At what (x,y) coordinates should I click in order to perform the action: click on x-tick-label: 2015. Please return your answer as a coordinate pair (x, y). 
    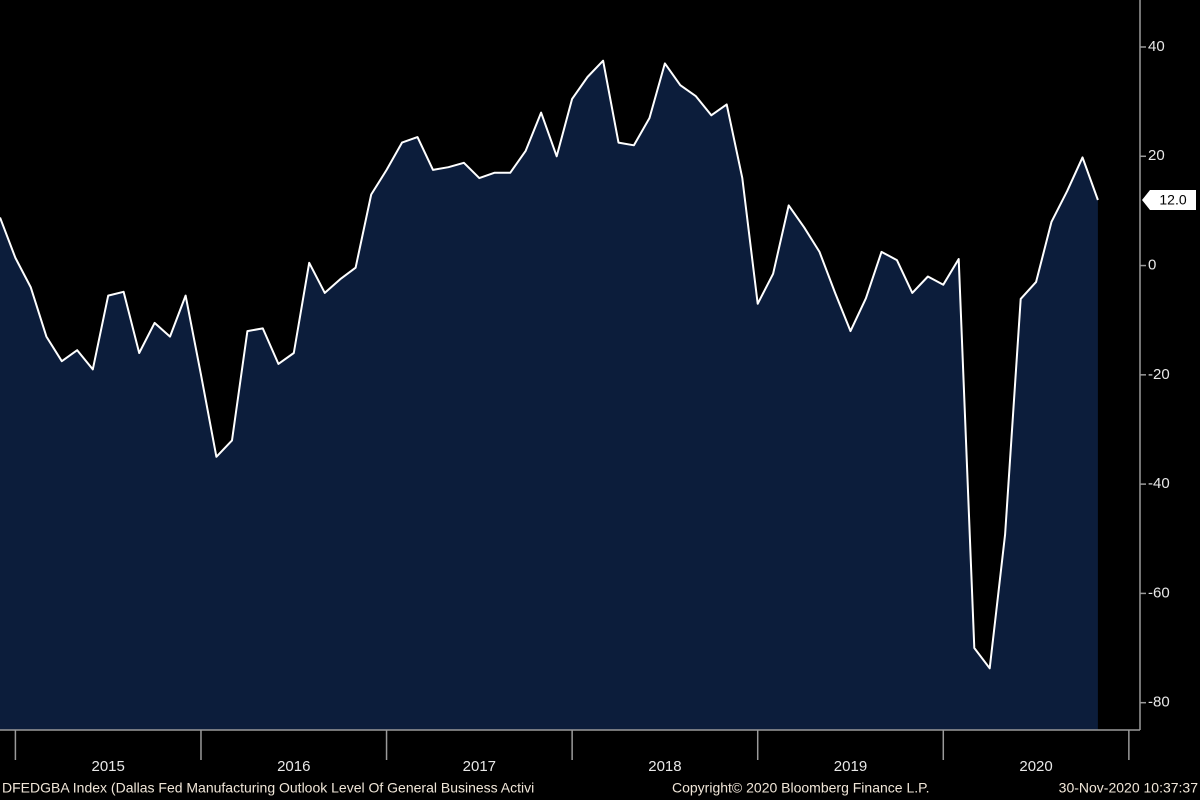
    Looking at the image, I should click on (108, 766).